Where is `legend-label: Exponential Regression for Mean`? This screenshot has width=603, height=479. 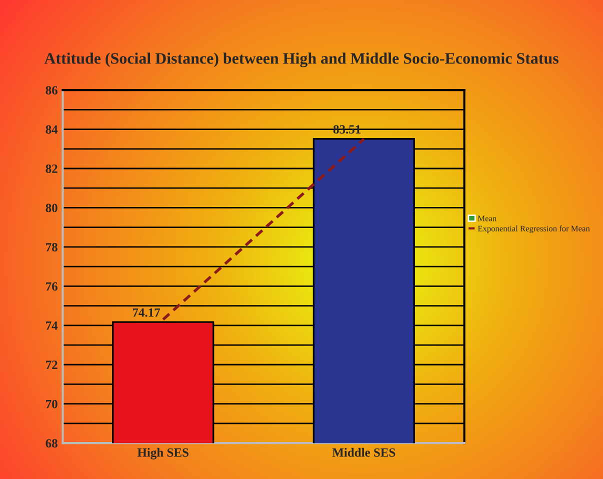
legend-label: Exponential Regression for Mean is located at coordinates (534, 229).